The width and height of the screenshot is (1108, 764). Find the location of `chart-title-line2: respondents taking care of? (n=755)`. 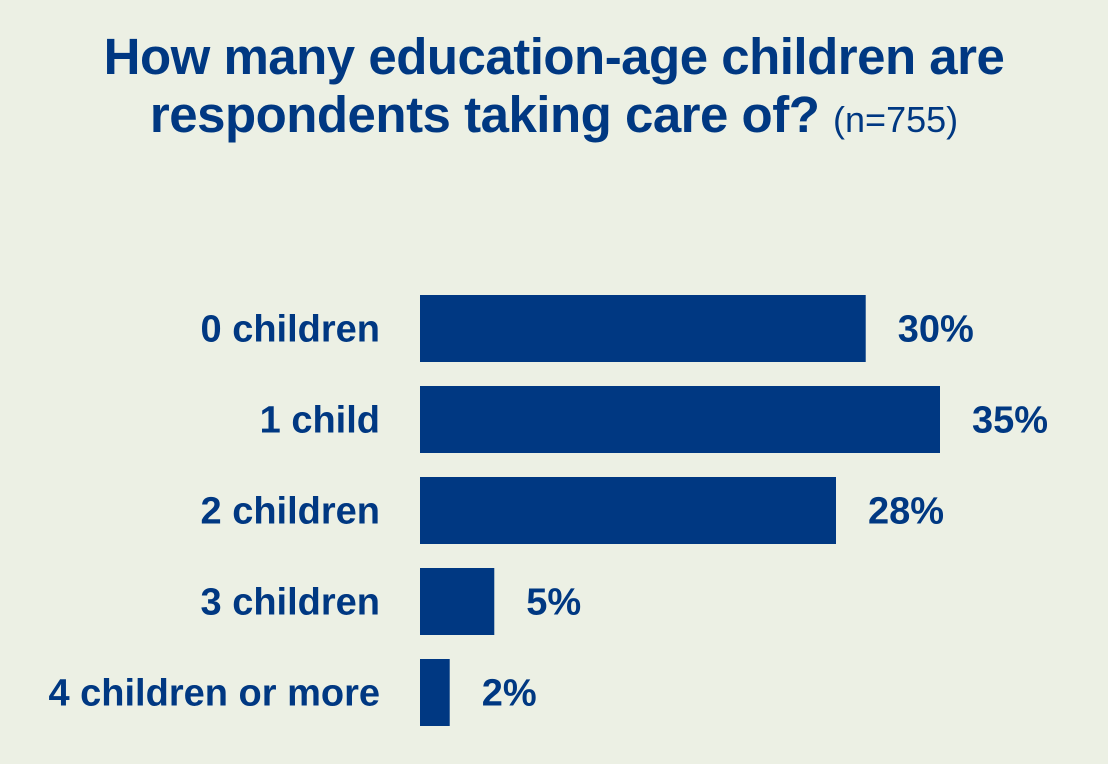

chart-title-line2: respondents taking care of? (n=755) is located at coordinates (554, 117).